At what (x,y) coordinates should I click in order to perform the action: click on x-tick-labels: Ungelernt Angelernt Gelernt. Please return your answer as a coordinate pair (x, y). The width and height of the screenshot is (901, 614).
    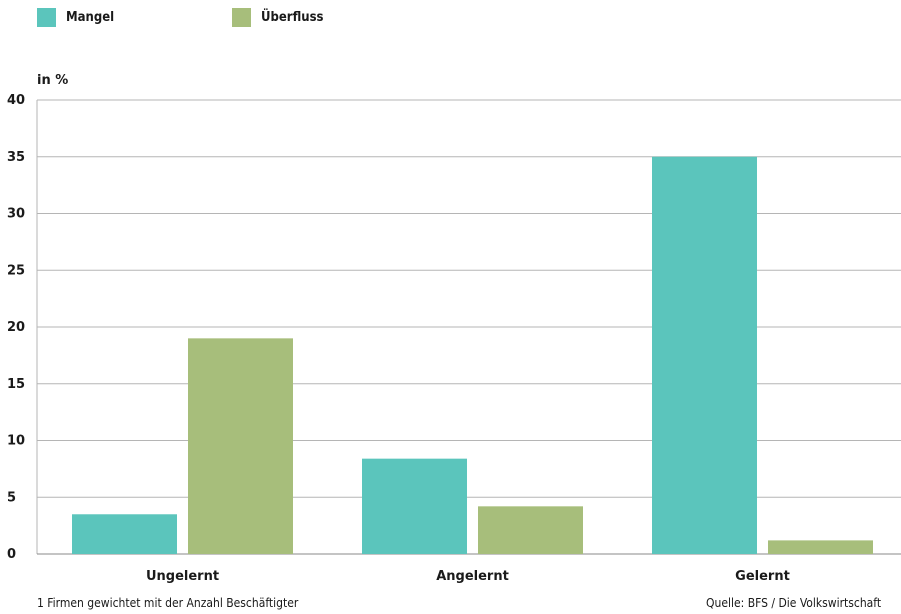
    Looking at the image, I should click on (468, 576).